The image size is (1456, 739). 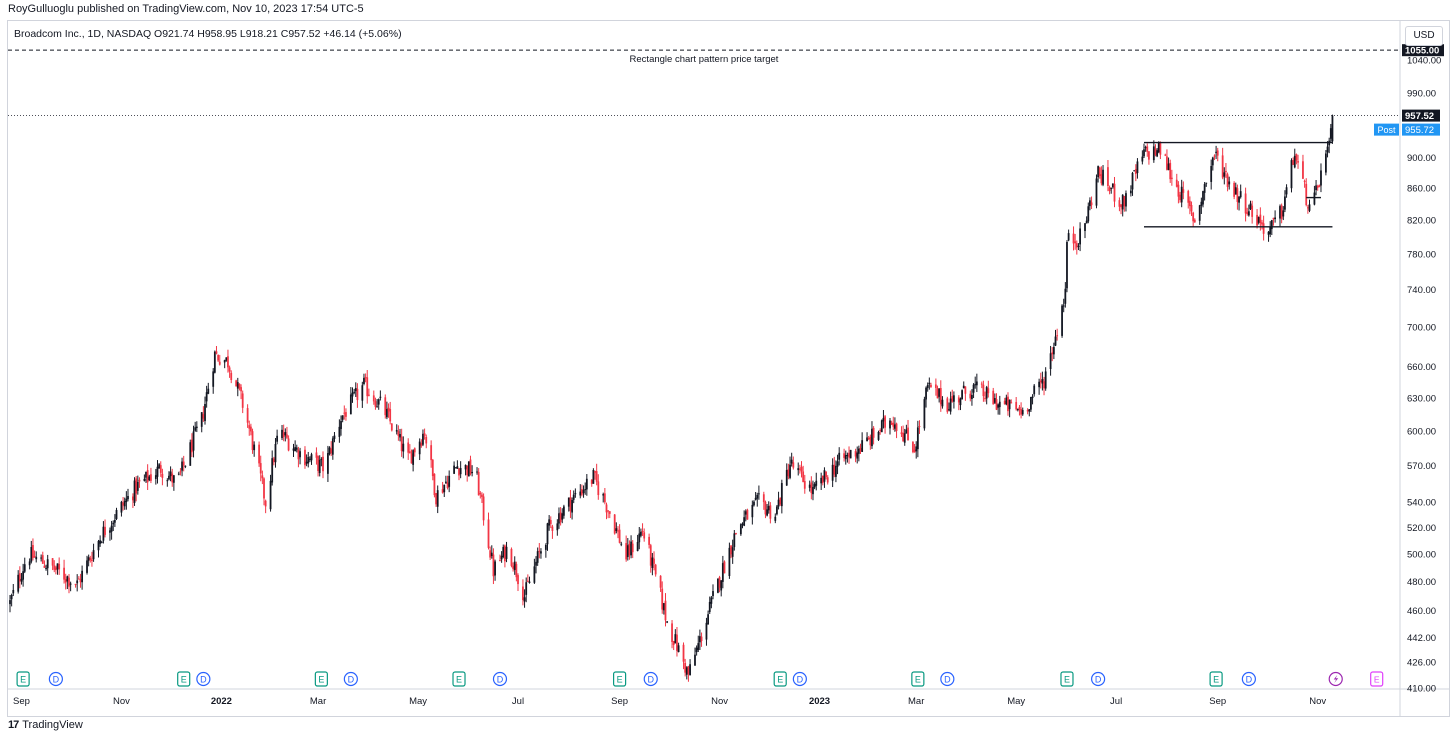 What do you see at coordinates (23, 679) in the screenshot?
I see `earnings-icon` at bounding box center [23, 679].